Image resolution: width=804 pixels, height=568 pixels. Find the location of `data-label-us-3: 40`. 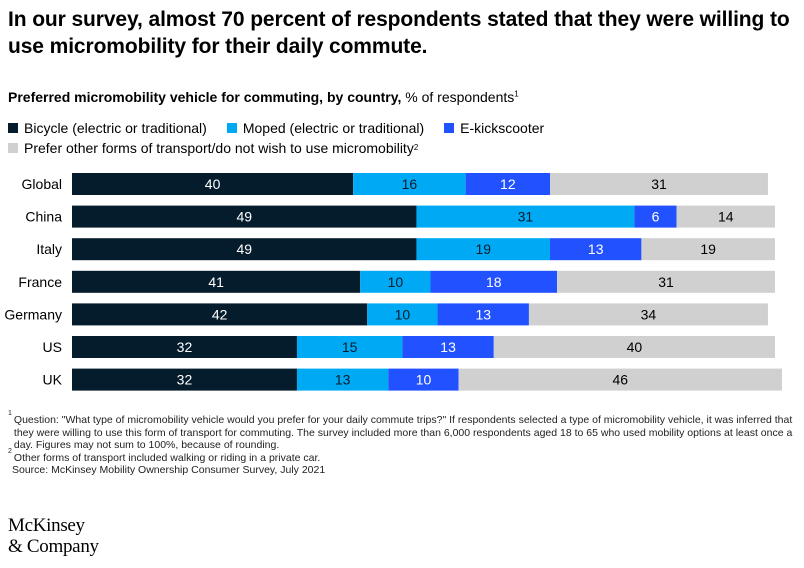

data-label-us-3: 40 is located at coordinates (635, 347).